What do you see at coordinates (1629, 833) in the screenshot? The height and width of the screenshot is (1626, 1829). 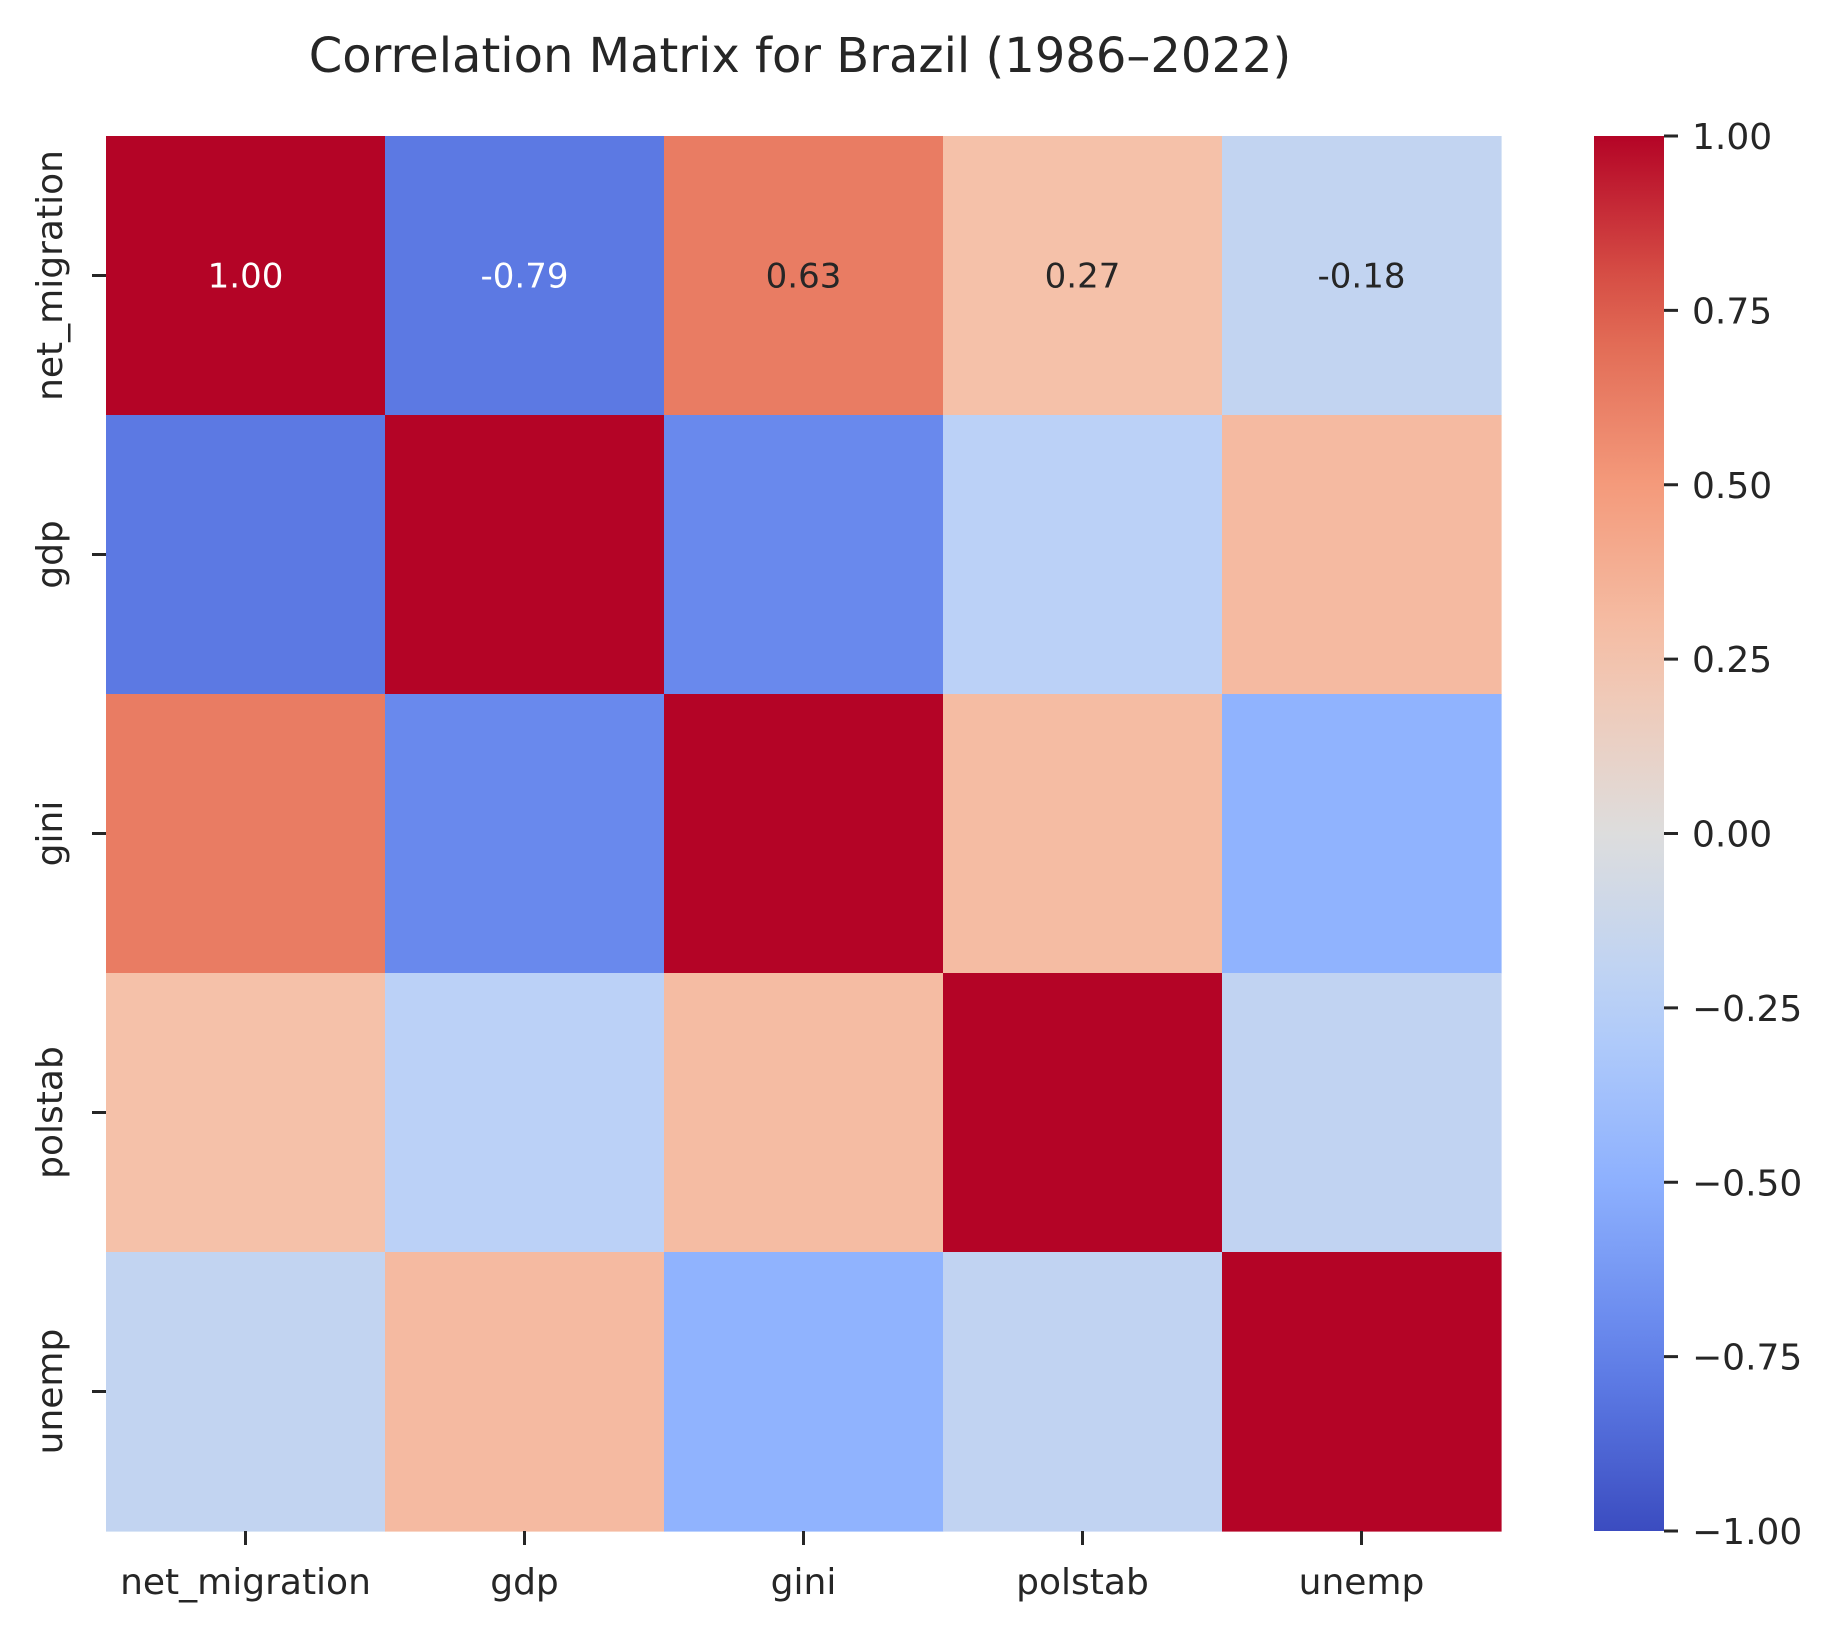 I see `colorbar-bar` at bounding box center [1629, 833].